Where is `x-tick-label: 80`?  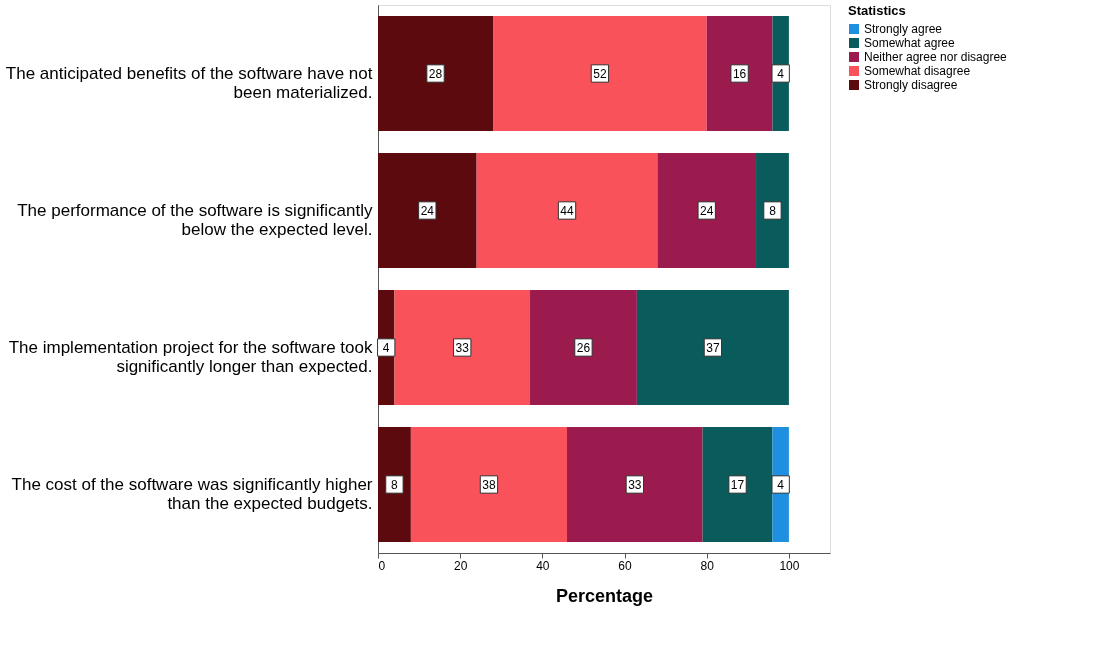 x-tick-label: 80 is located at coordinates (707, 565).